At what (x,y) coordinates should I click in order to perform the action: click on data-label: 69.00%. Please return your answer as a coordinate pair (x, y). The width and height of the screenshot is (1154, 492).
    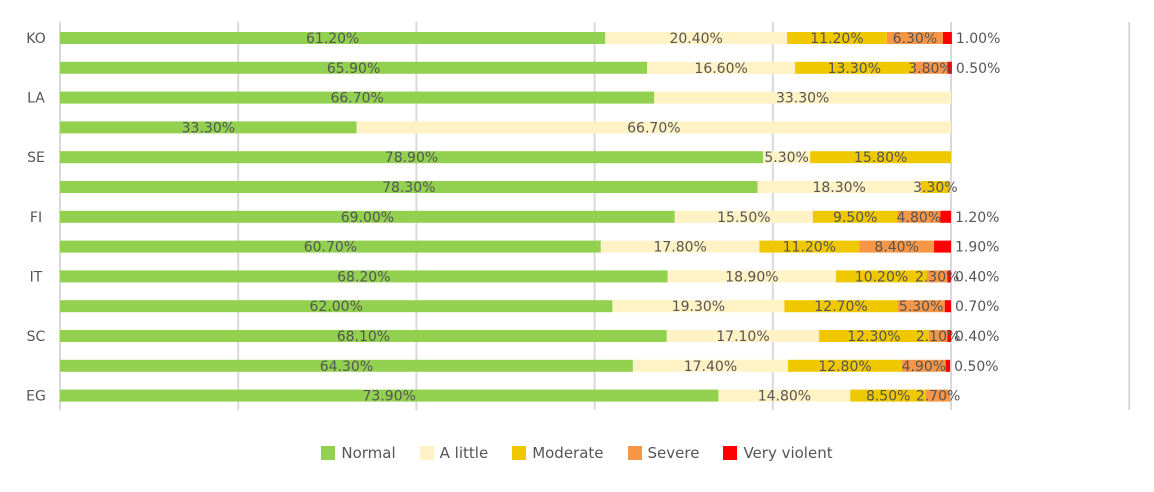
    Looking at the image, I should click on (367, 218).